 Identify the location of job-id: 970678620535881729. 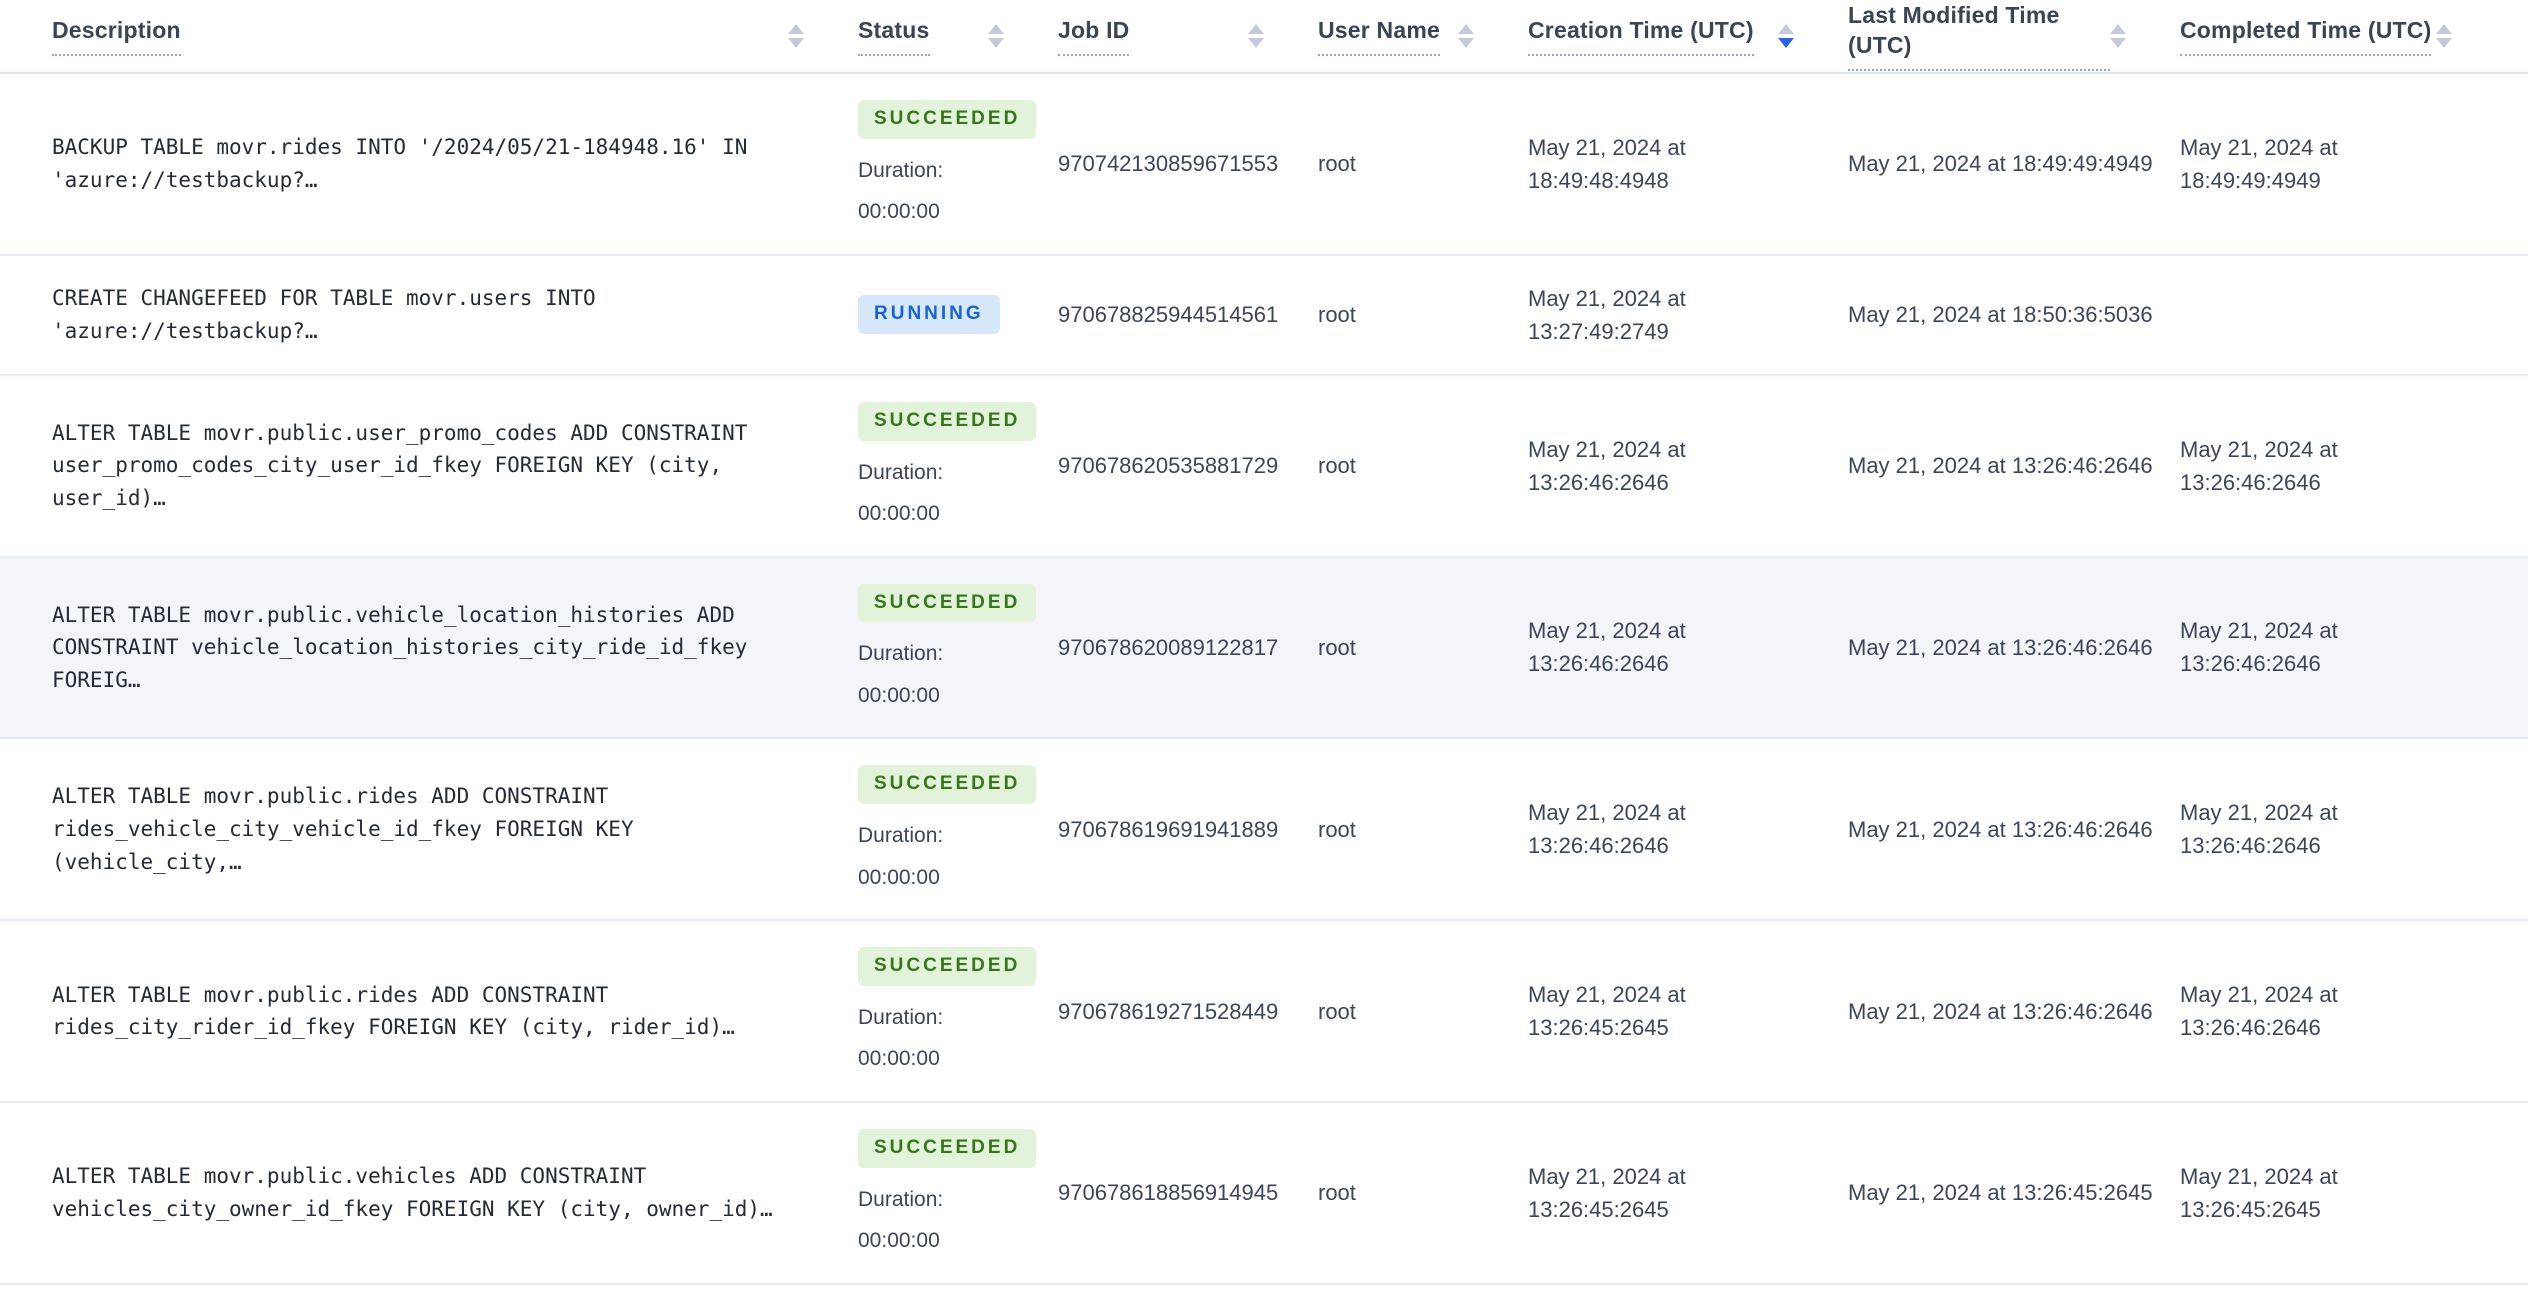
(1168, 466).